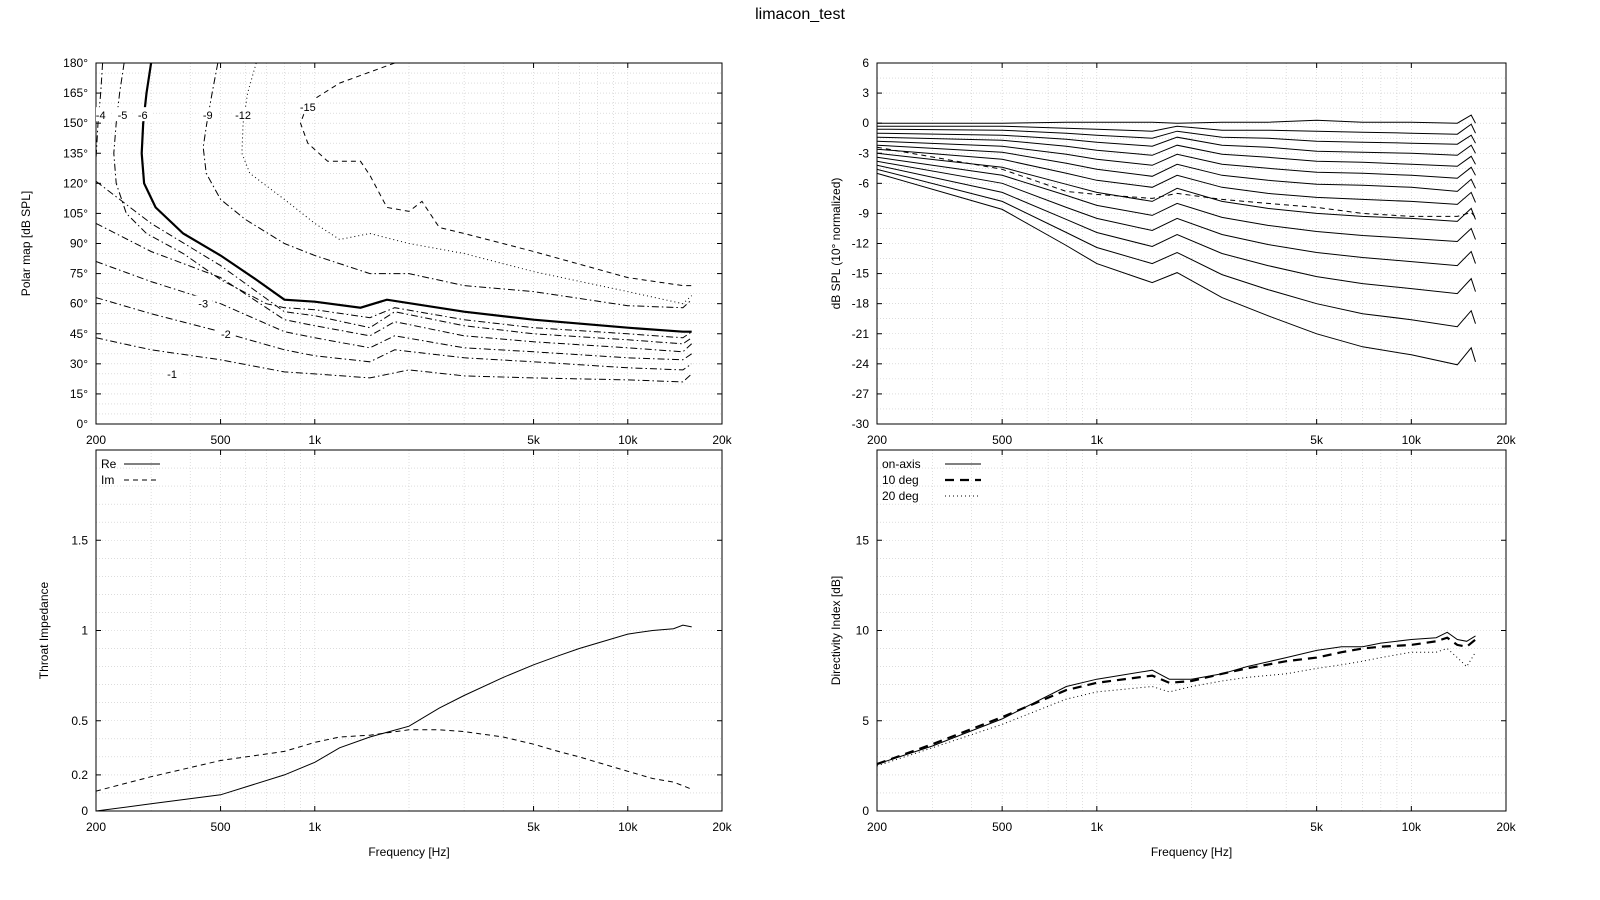 This screenshot has width=1600, height=900. What do you see at coordinates (203, 305) in the screenshot?
I see `contour-label: -3` at bounding box center [203, 305].